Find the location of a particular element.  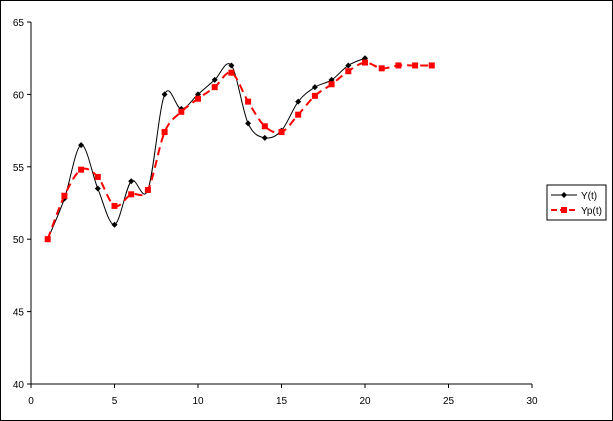

y-tick-label: 60 is located at coordinates (19, 95).